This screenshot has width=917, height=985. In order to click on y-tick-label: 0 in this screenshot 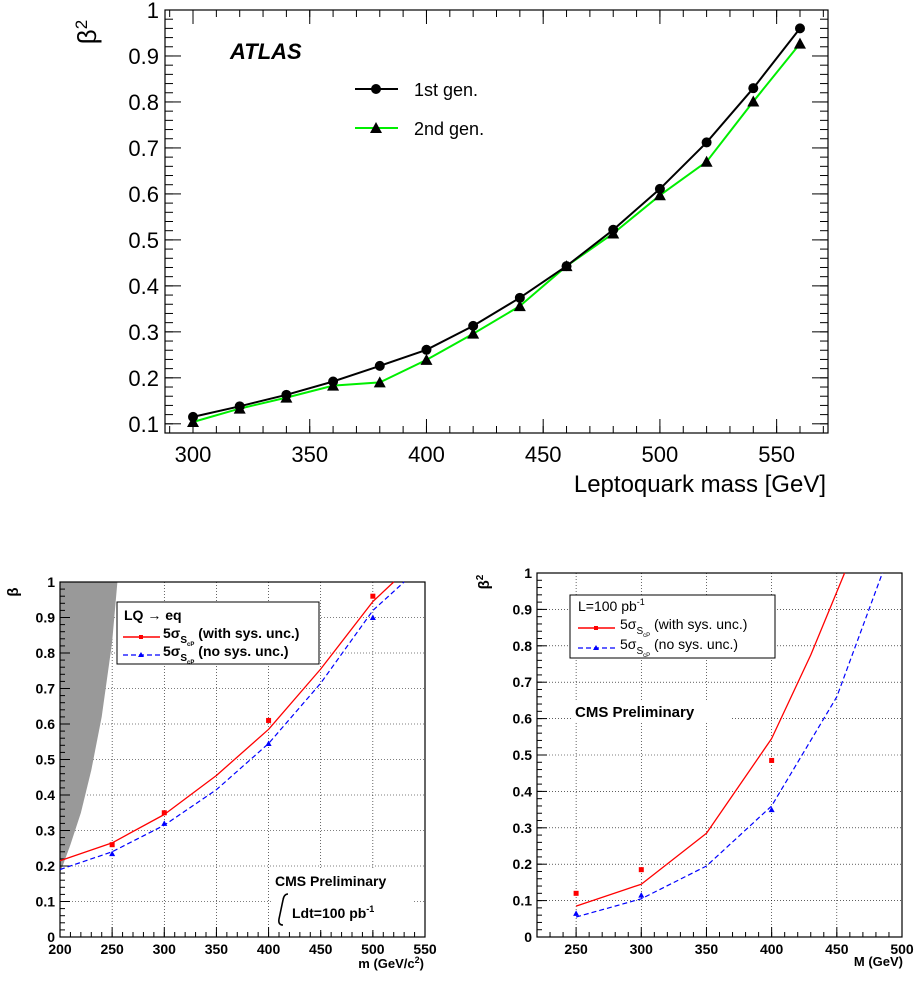, I will do `click(51, 937)`.